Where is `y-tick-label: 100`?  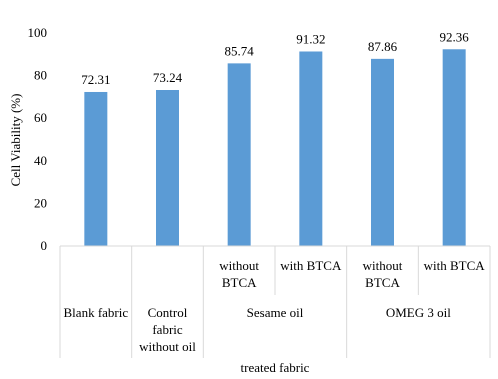
y-tick-label: 100 is located at coordinates (38, 32).